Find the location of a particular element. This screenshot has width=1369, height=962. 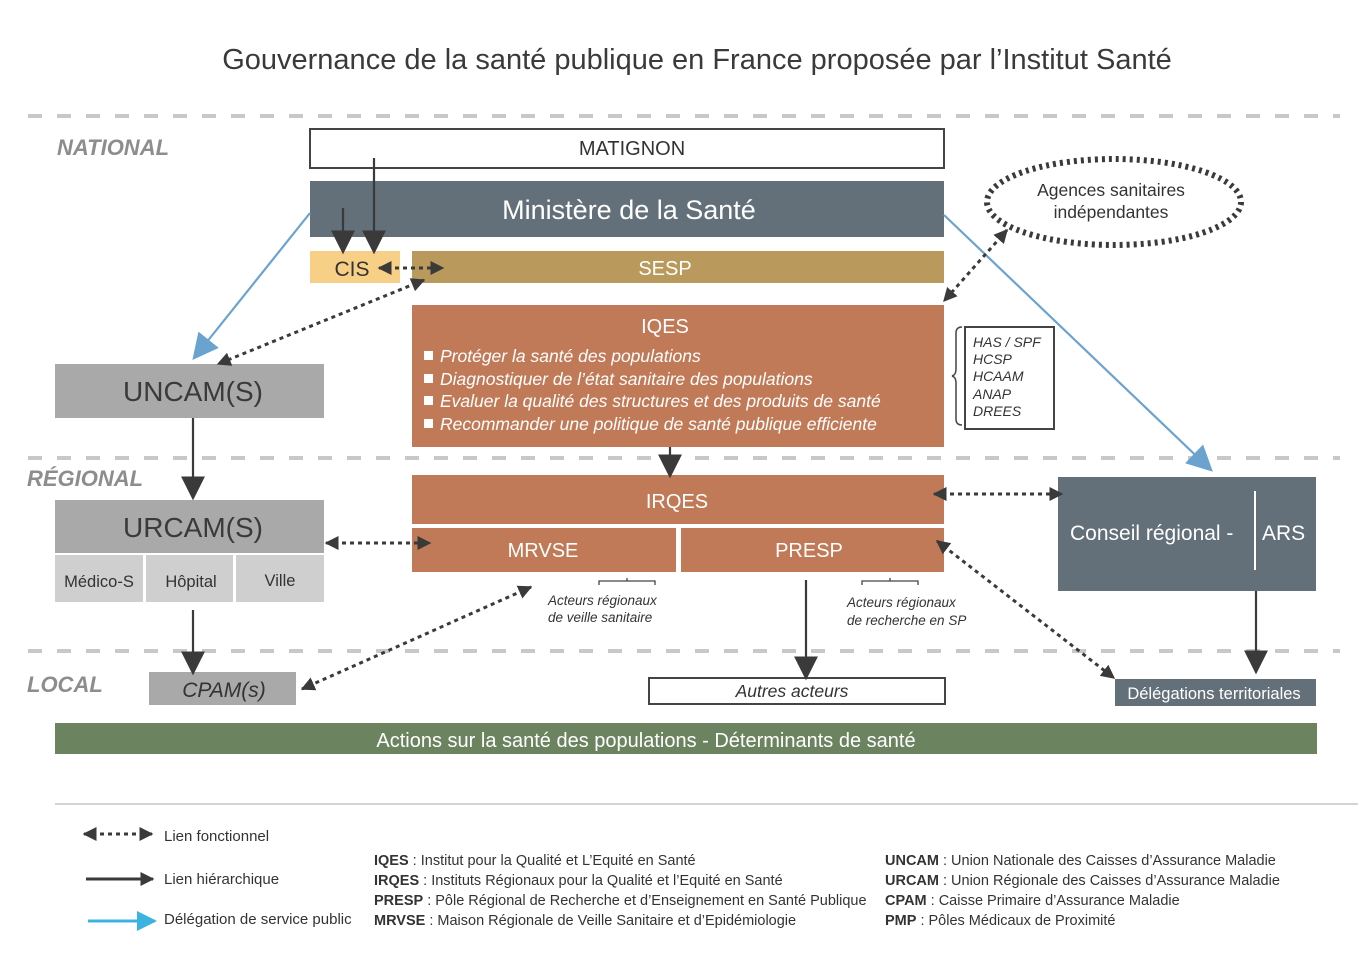

acteurs-recherche-label: de recherche en SP is located at coordinates (906, 620).